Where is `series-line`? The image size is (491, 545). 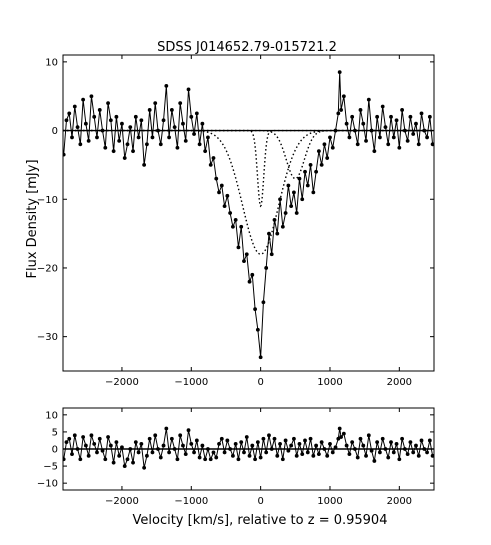
series-line is located at coordinates (248, 448).